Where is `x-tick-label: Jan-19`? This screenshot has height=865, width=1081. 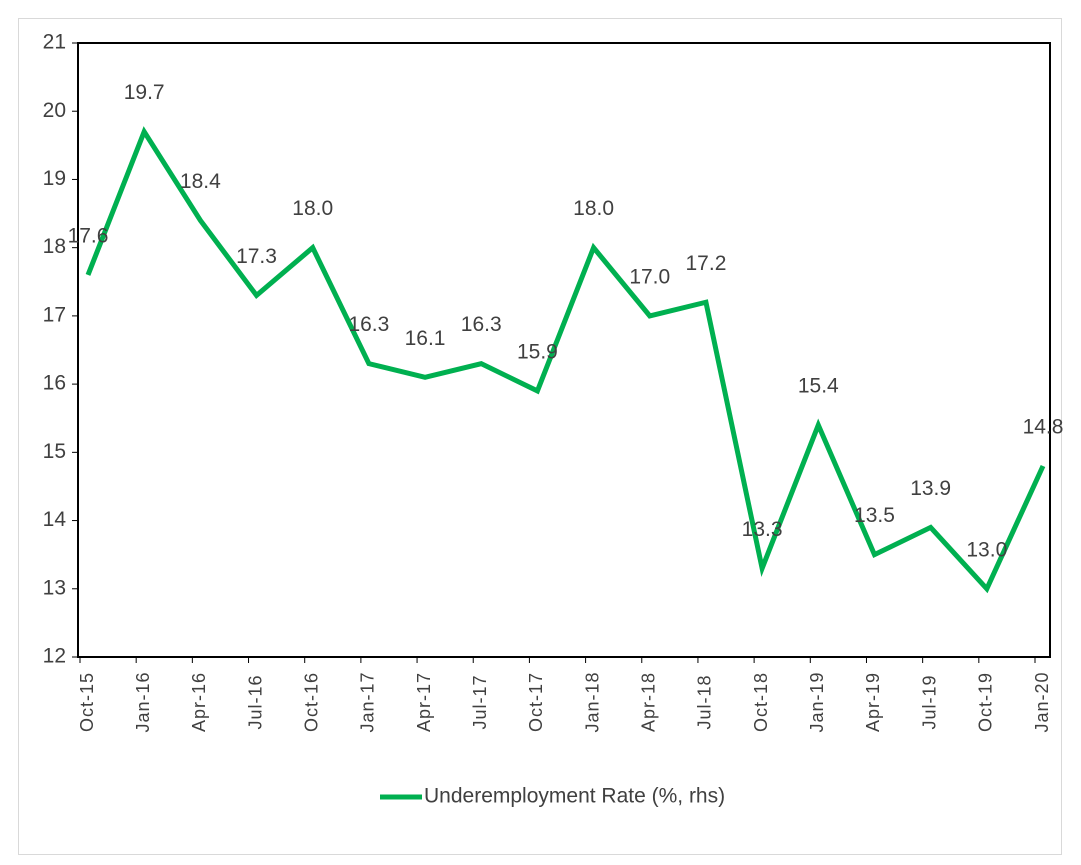 x-tick-label: Jan-19 is located at coordinates (817, 701).